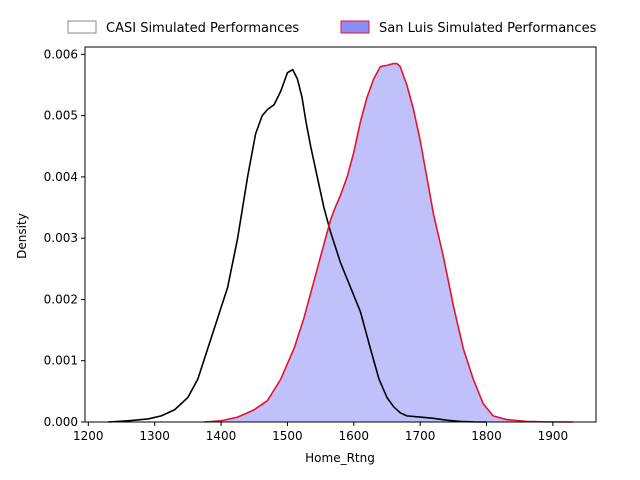 The image size is (640, 480). I want to click on x-tick-label: 1400, so click(221, 436).